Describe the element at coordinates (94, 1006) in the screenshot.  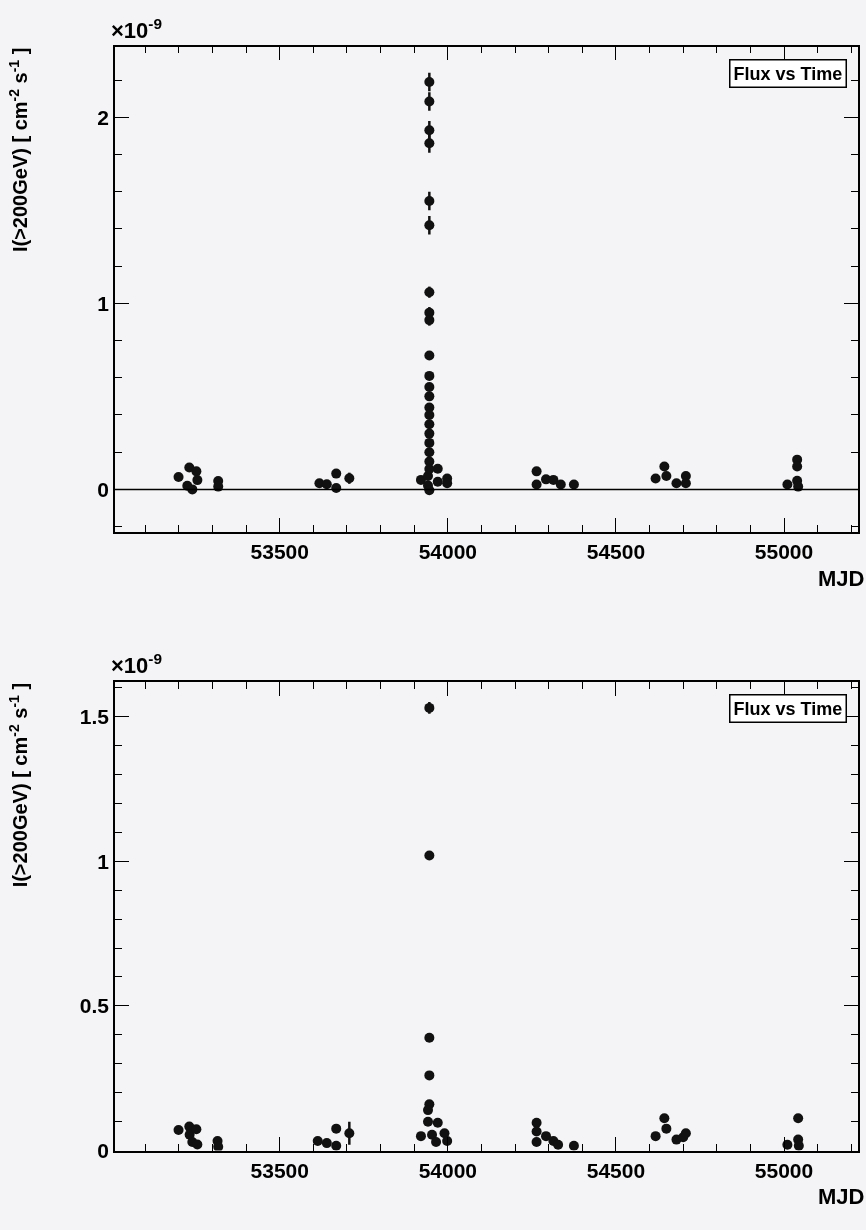
I see `y-tick-label: 0.5` at that location.